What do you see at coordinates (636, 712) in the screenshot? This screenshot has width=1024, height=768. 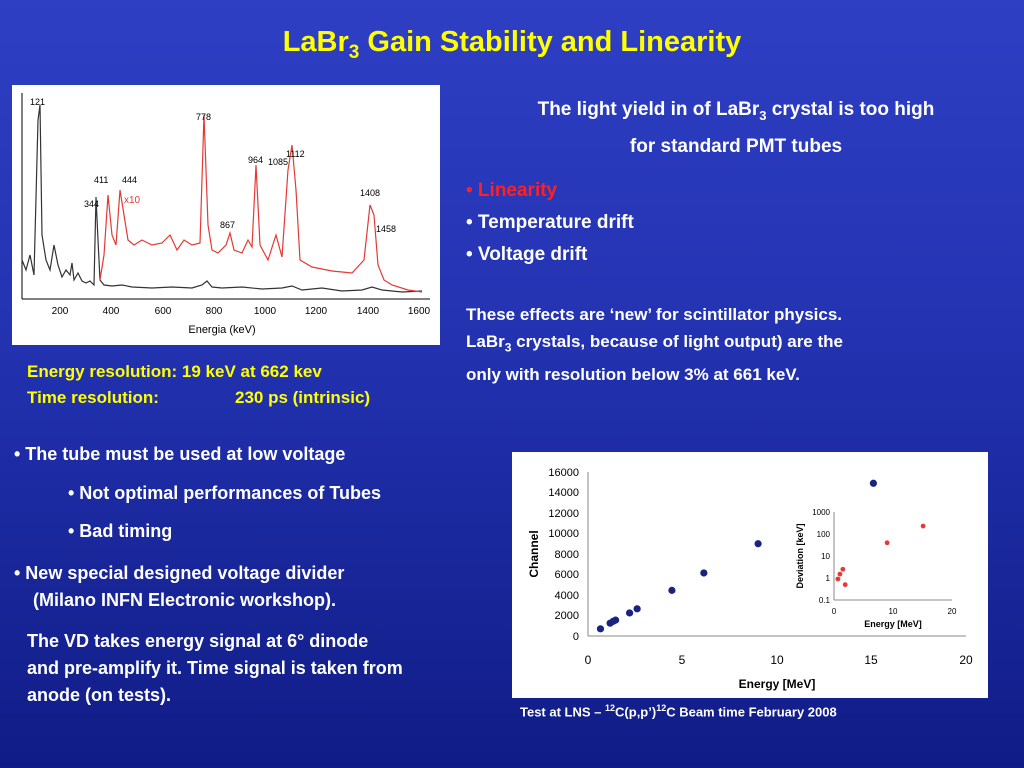 I see `caption-text-b: C(p,p’)` at bounding box center [636, 712].